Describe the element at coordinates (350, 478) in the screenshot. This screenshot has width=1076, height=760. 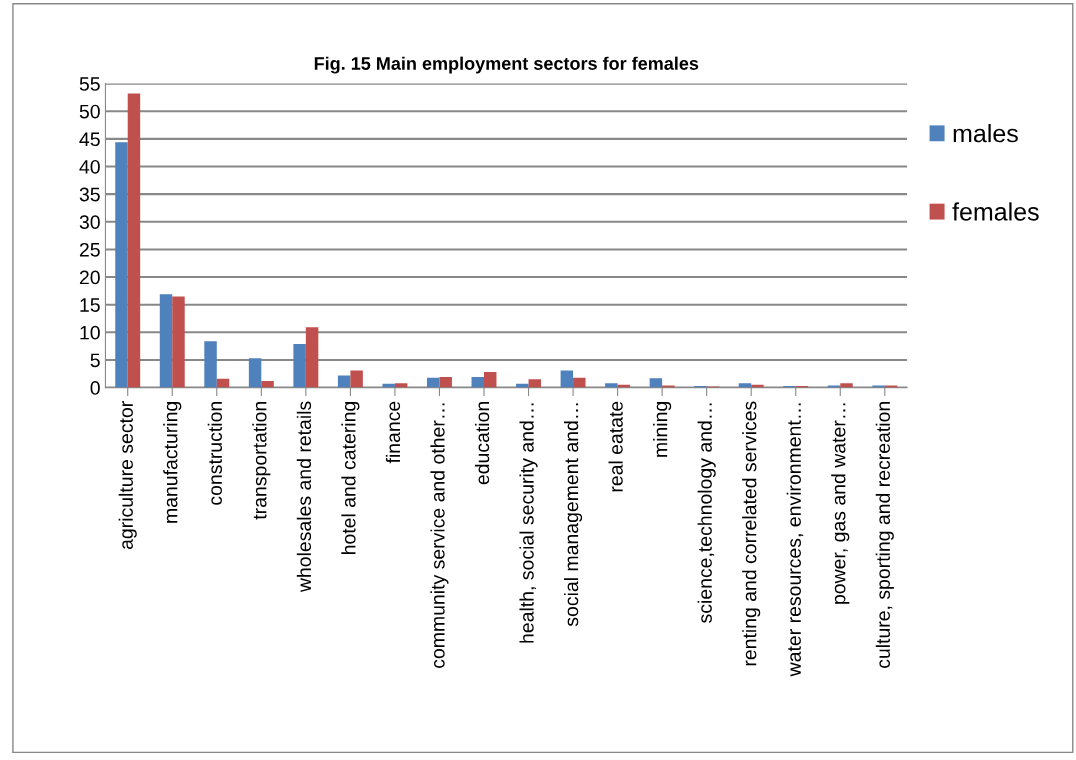
I see `x-tick-label: hotel and catering` at that location.